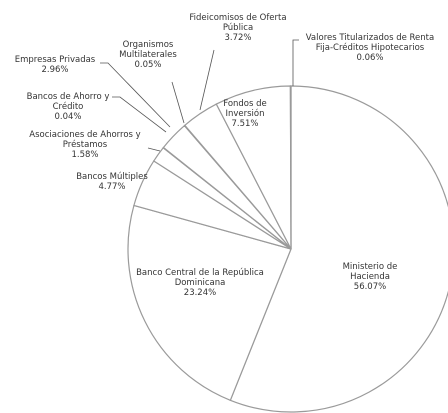  I want to click on slice-name: Ministerio de Hacienda, so click(370, 272).